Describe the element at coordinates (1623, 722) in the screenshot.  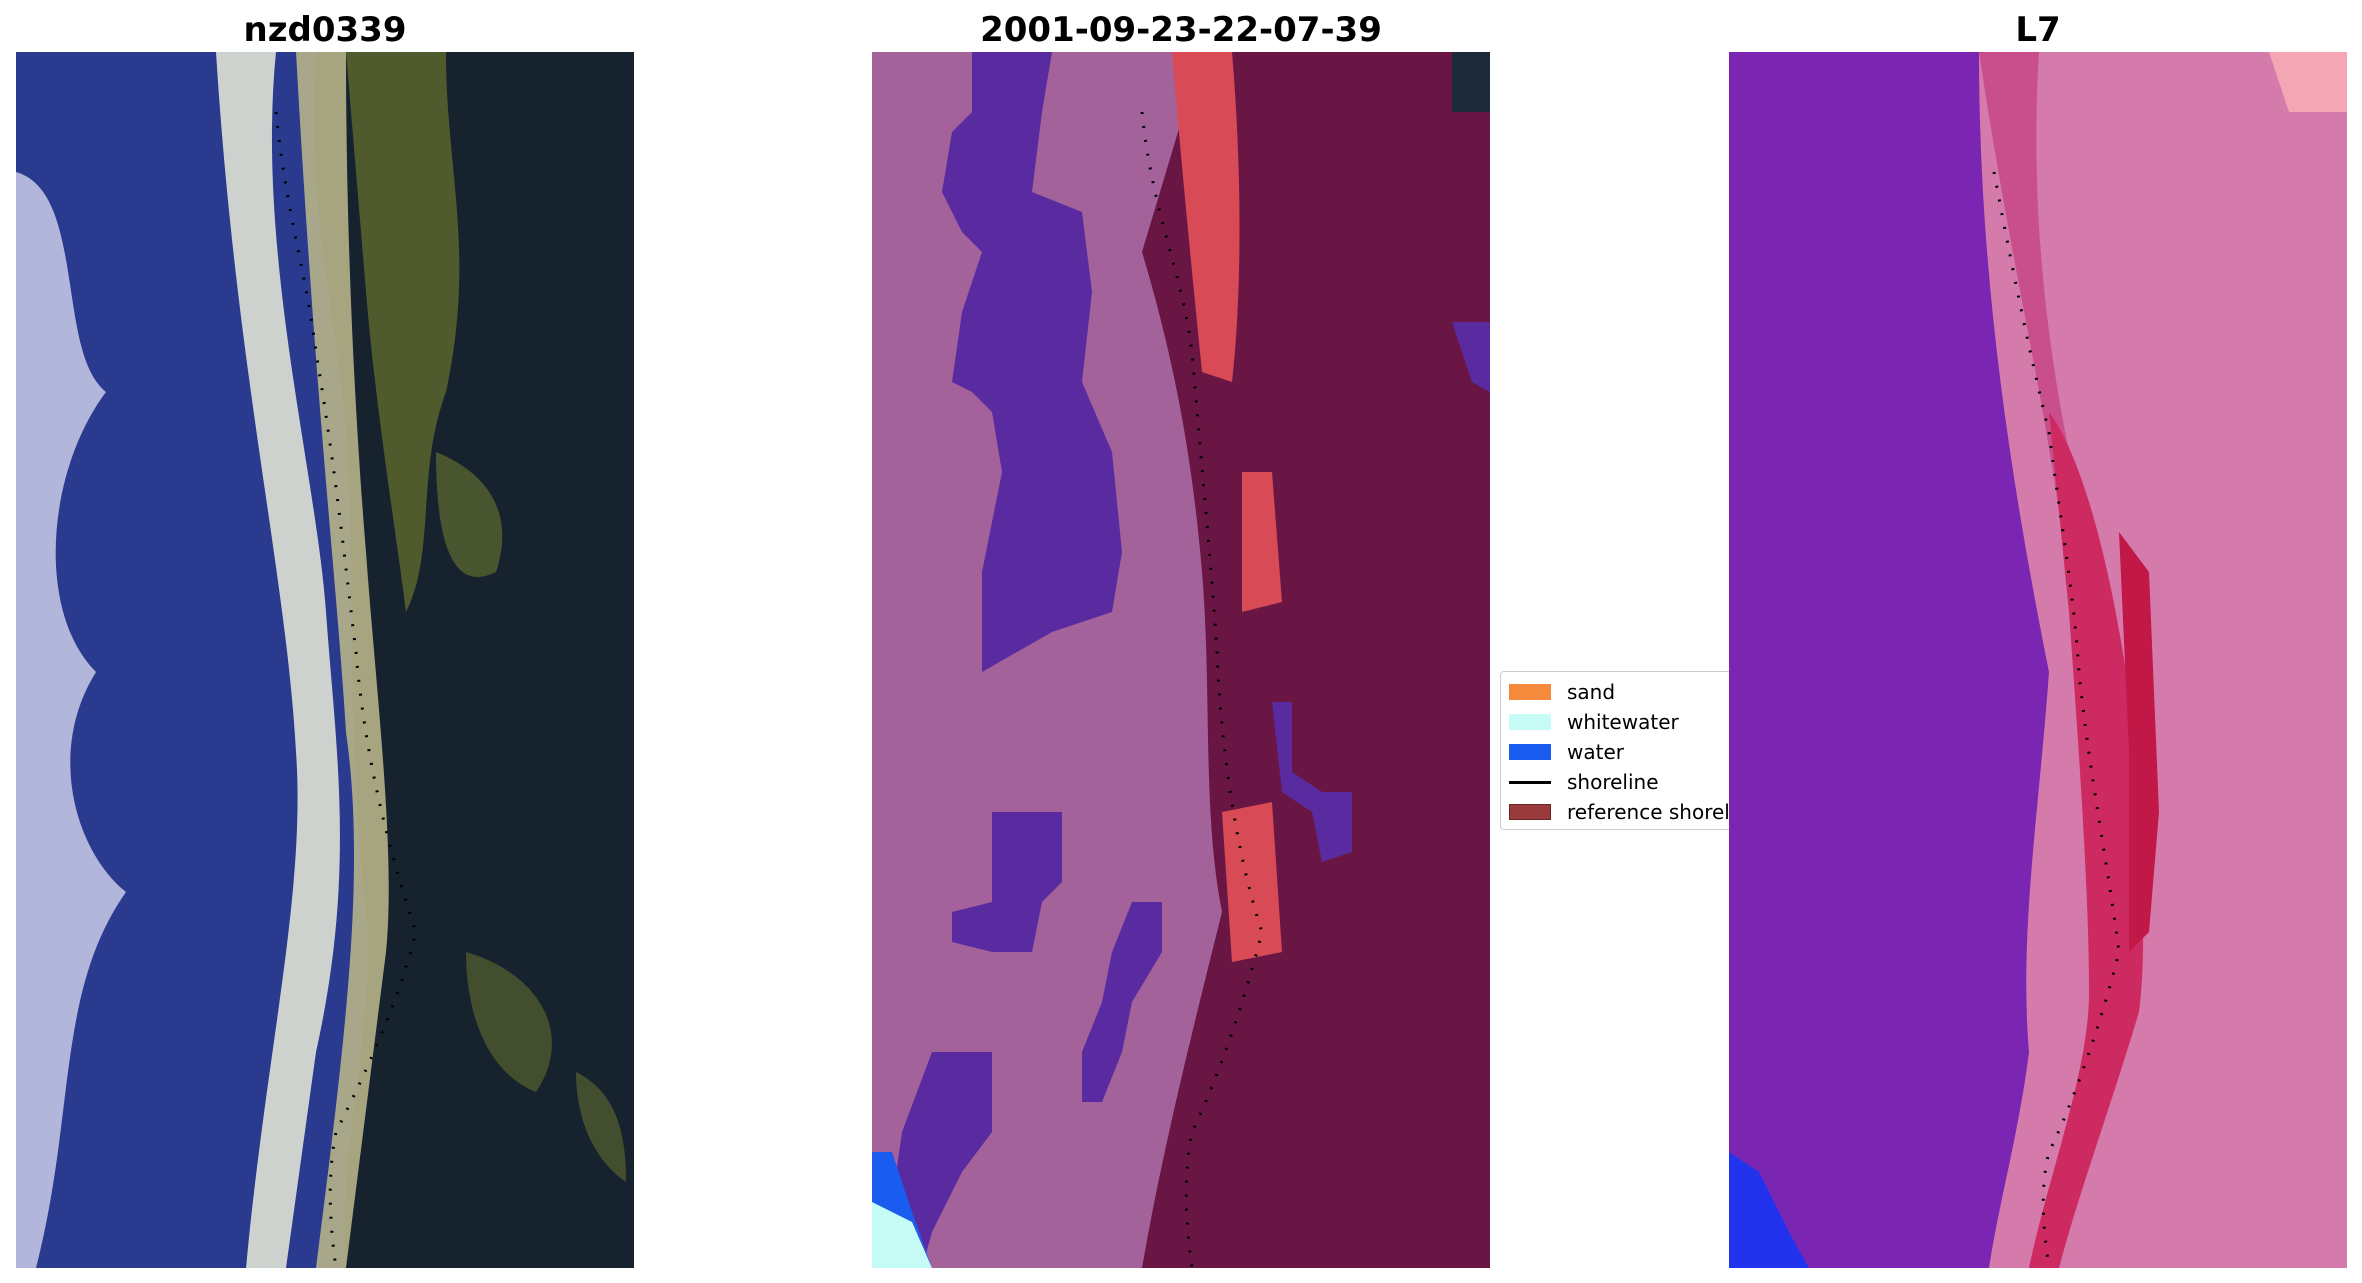
I see `legend-label-whitewater: whitewater` at that location.